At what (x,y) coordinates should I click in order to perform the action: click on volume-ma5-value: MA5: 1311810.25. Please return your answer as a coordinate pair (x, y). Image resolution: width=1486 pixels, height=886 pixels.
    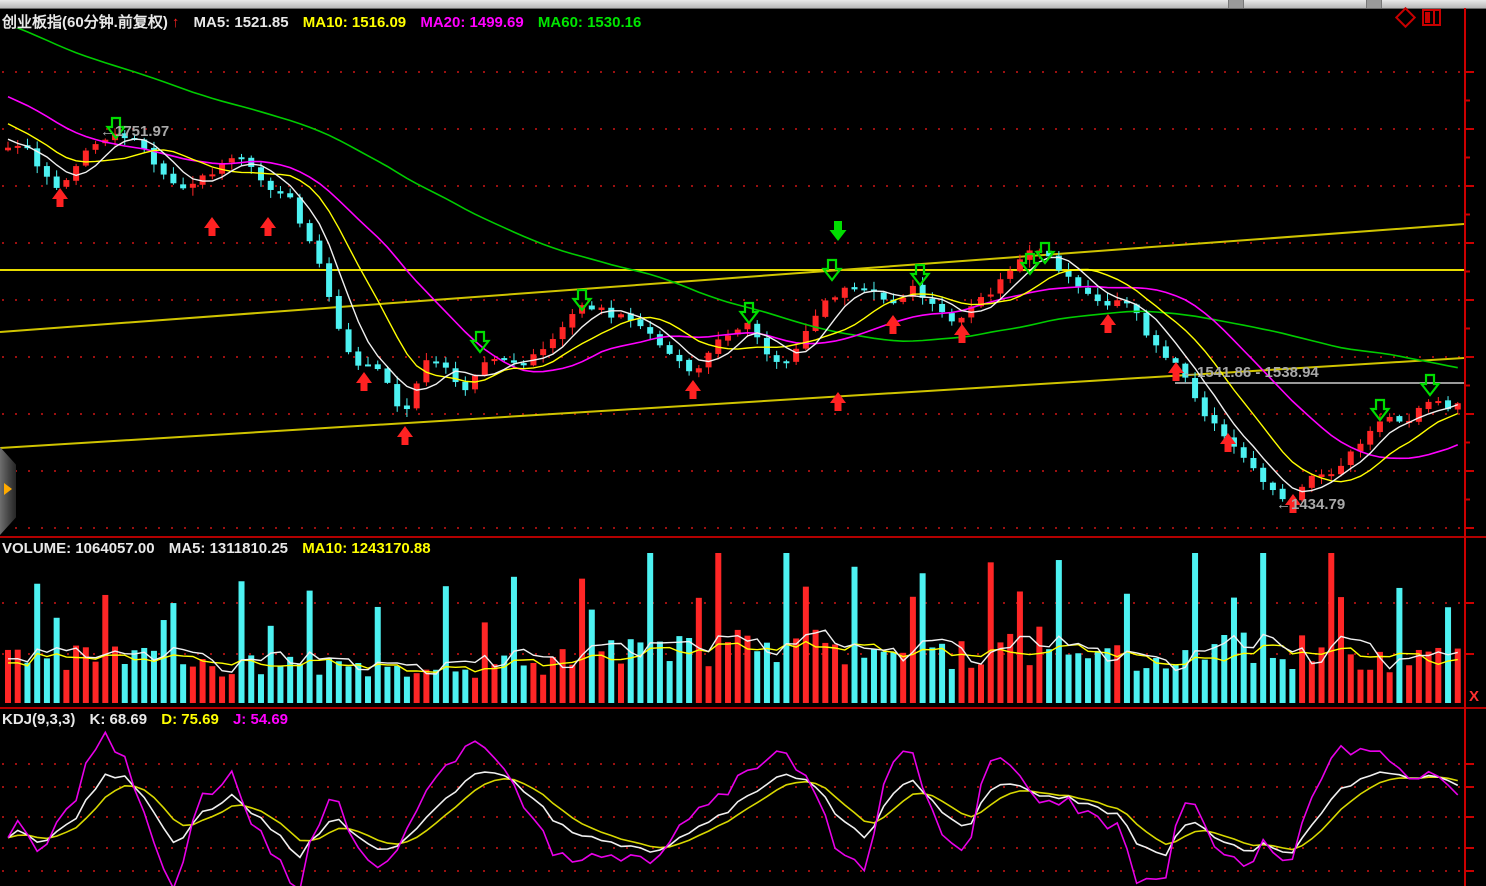
    Looking at the image, I should click on (228, 548).